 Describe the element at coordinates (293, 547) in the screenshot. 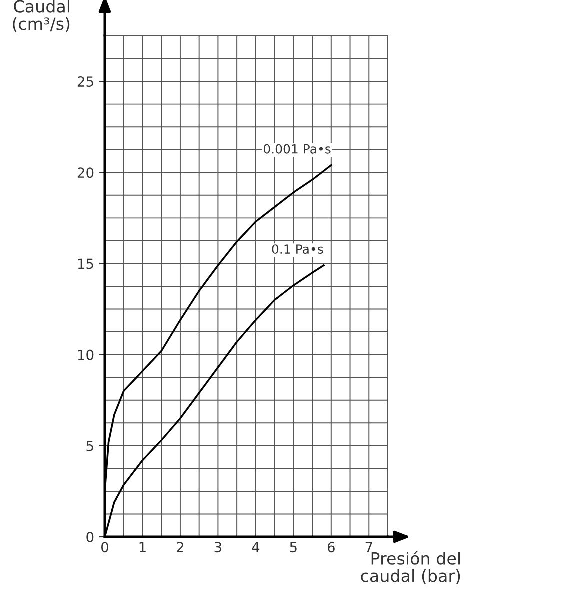

I see `x-tick-label: 5` at that location.